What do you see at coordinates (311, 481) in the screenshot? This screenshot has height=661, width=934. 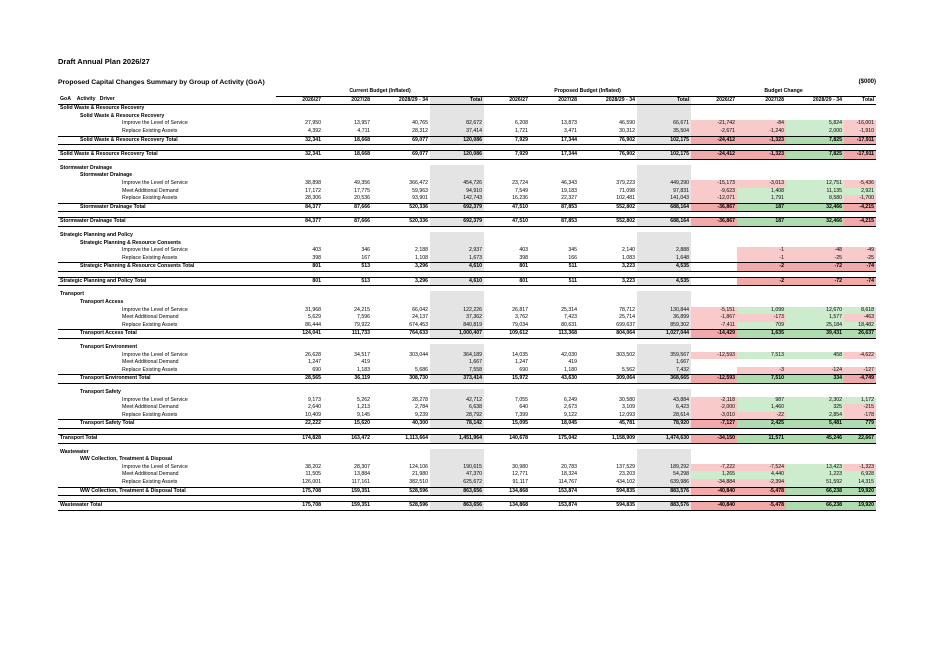 I see `value-cell: 126,001` at bounding box center [311, 481].